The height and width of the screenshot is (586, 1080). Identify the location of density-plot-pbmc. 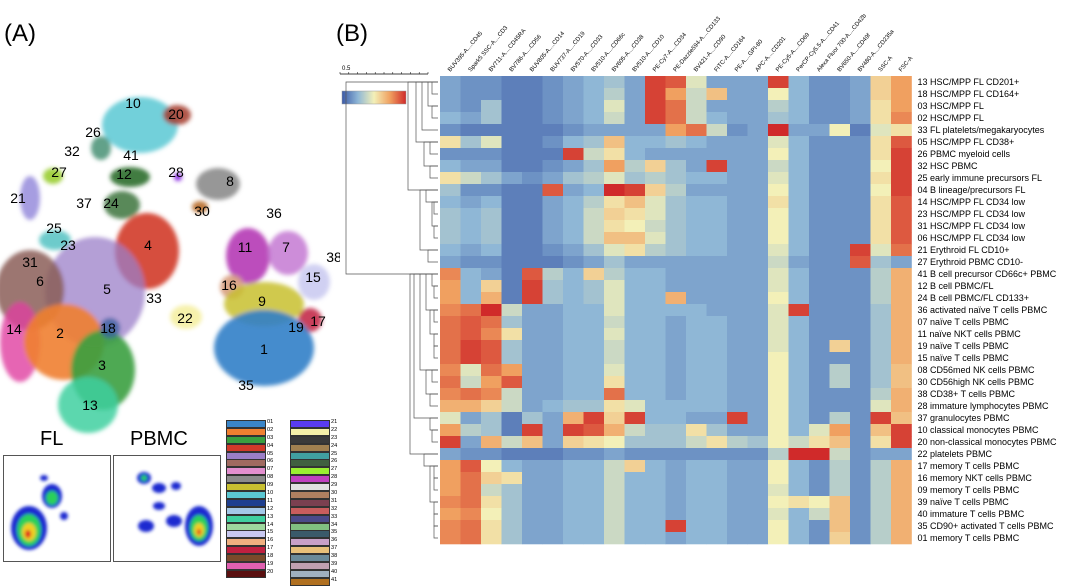
(167, 508).